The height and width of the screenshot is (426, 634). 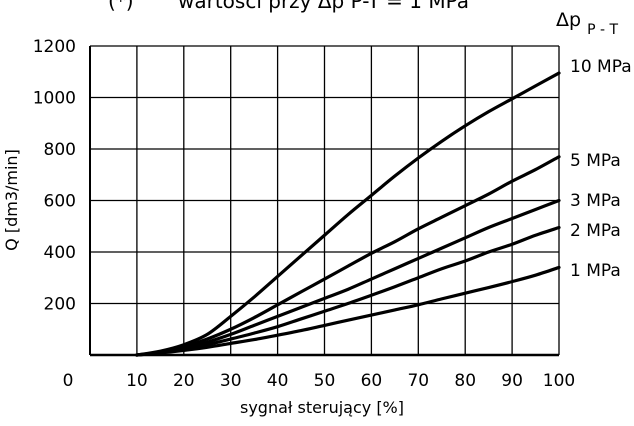 I want to click on x-tick-label: 100, so click(x=559, y=381).